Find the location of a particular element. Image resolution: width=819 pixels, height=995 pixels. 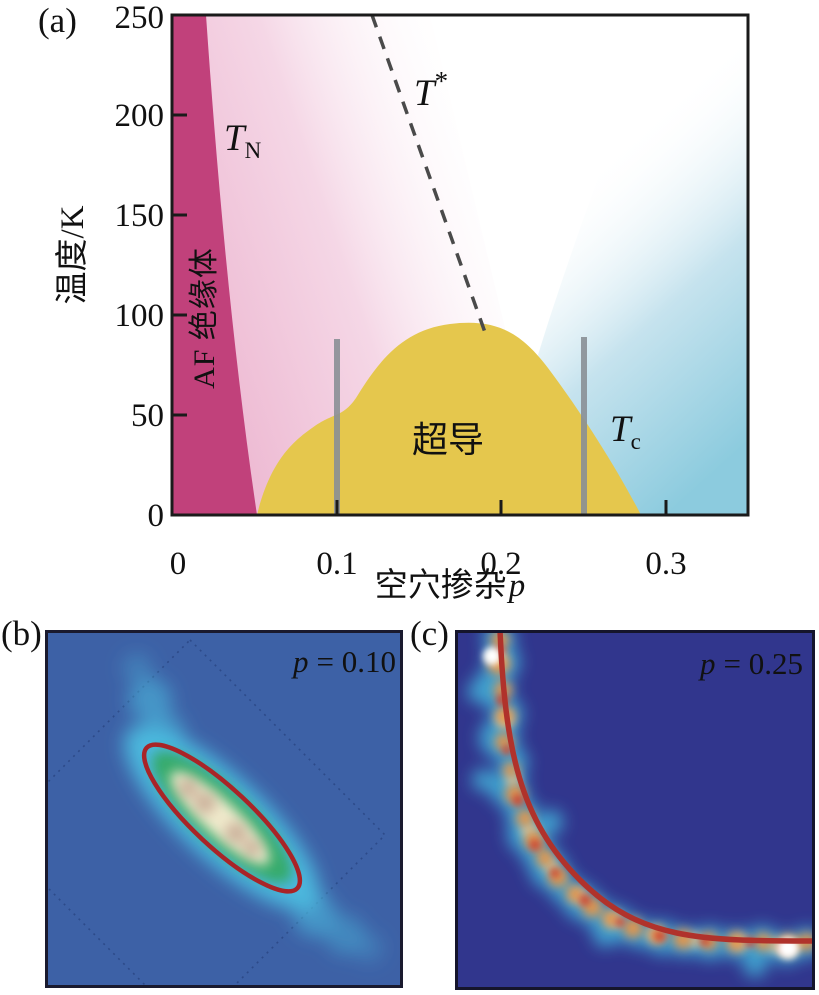

x-axis-ticks is located at coordinates (501, 507).